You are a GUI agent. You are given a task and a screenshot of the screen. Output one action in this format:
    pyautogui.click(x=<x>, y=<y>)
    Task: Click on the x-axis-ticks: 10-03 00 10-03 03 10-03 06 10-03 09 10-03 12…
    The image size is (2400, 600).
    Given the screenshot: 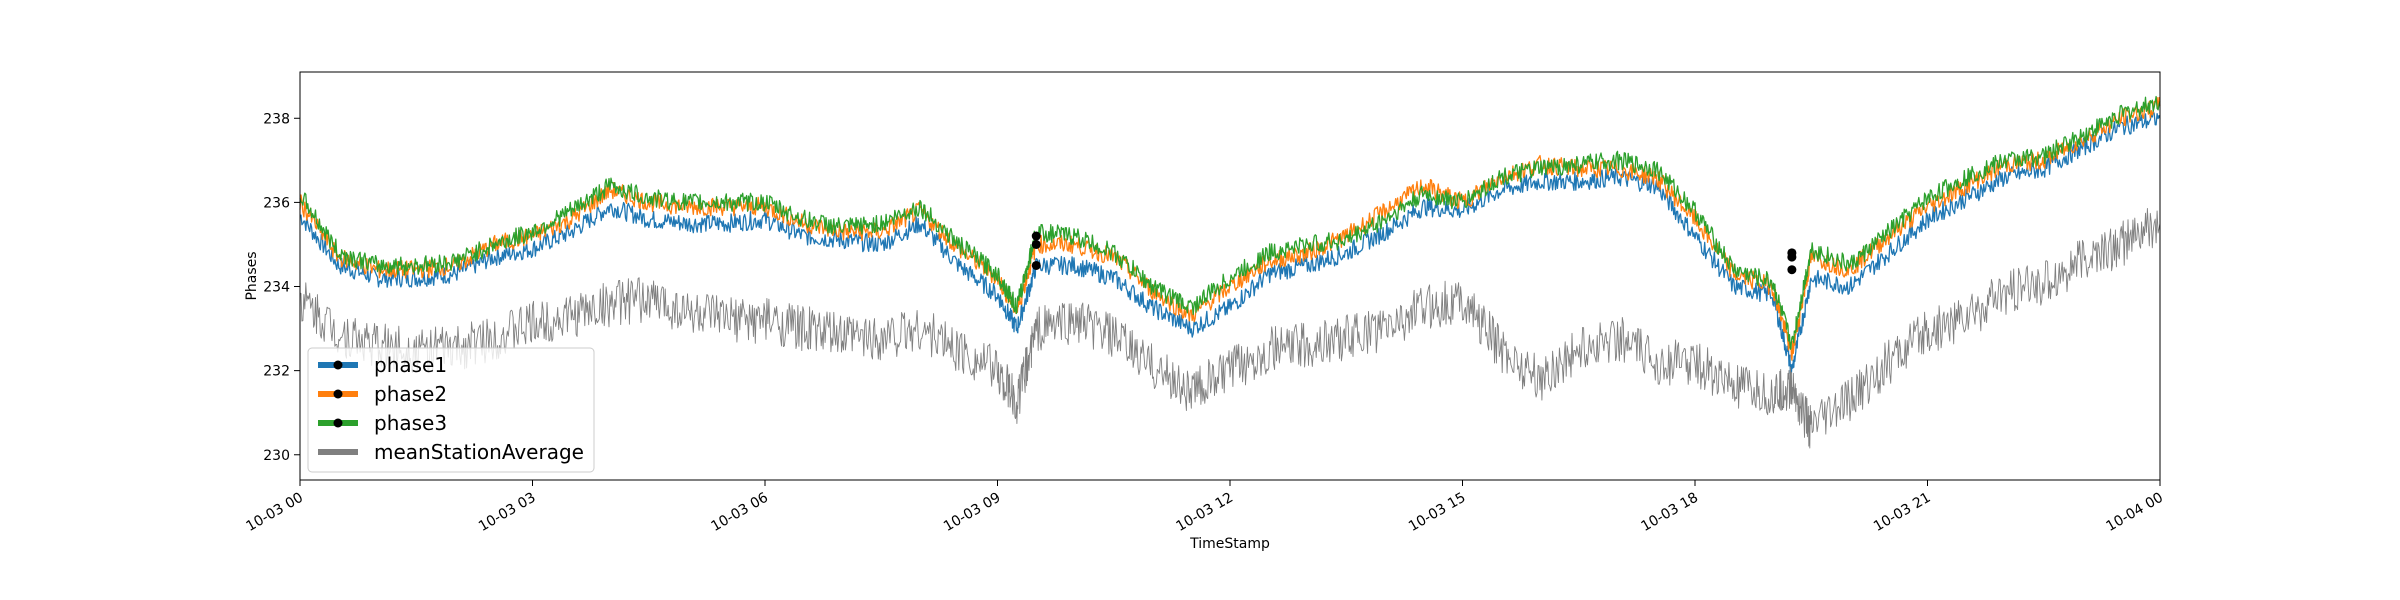 What is the action you would take?
    pyautogui.click(x=1204, y=507)
    